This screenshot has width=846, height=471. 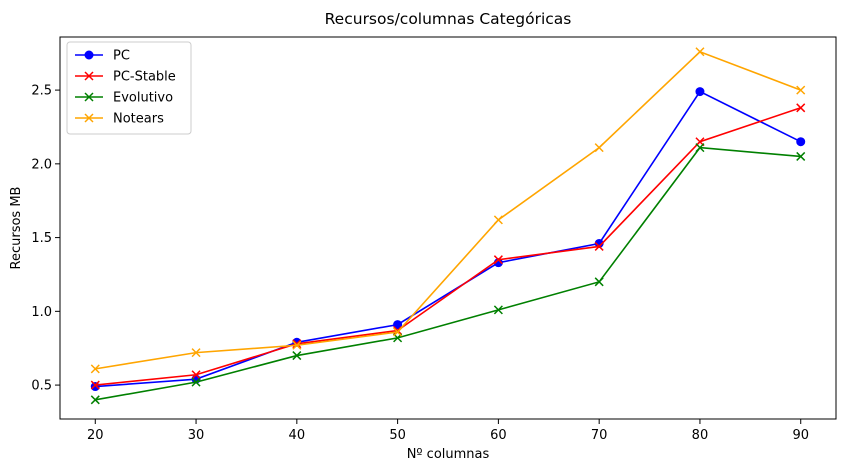 What do you see at coordinates (143, 98) in the screenshot?
I see `legend-label: Evolutivo` at bounding box center [143, 98].